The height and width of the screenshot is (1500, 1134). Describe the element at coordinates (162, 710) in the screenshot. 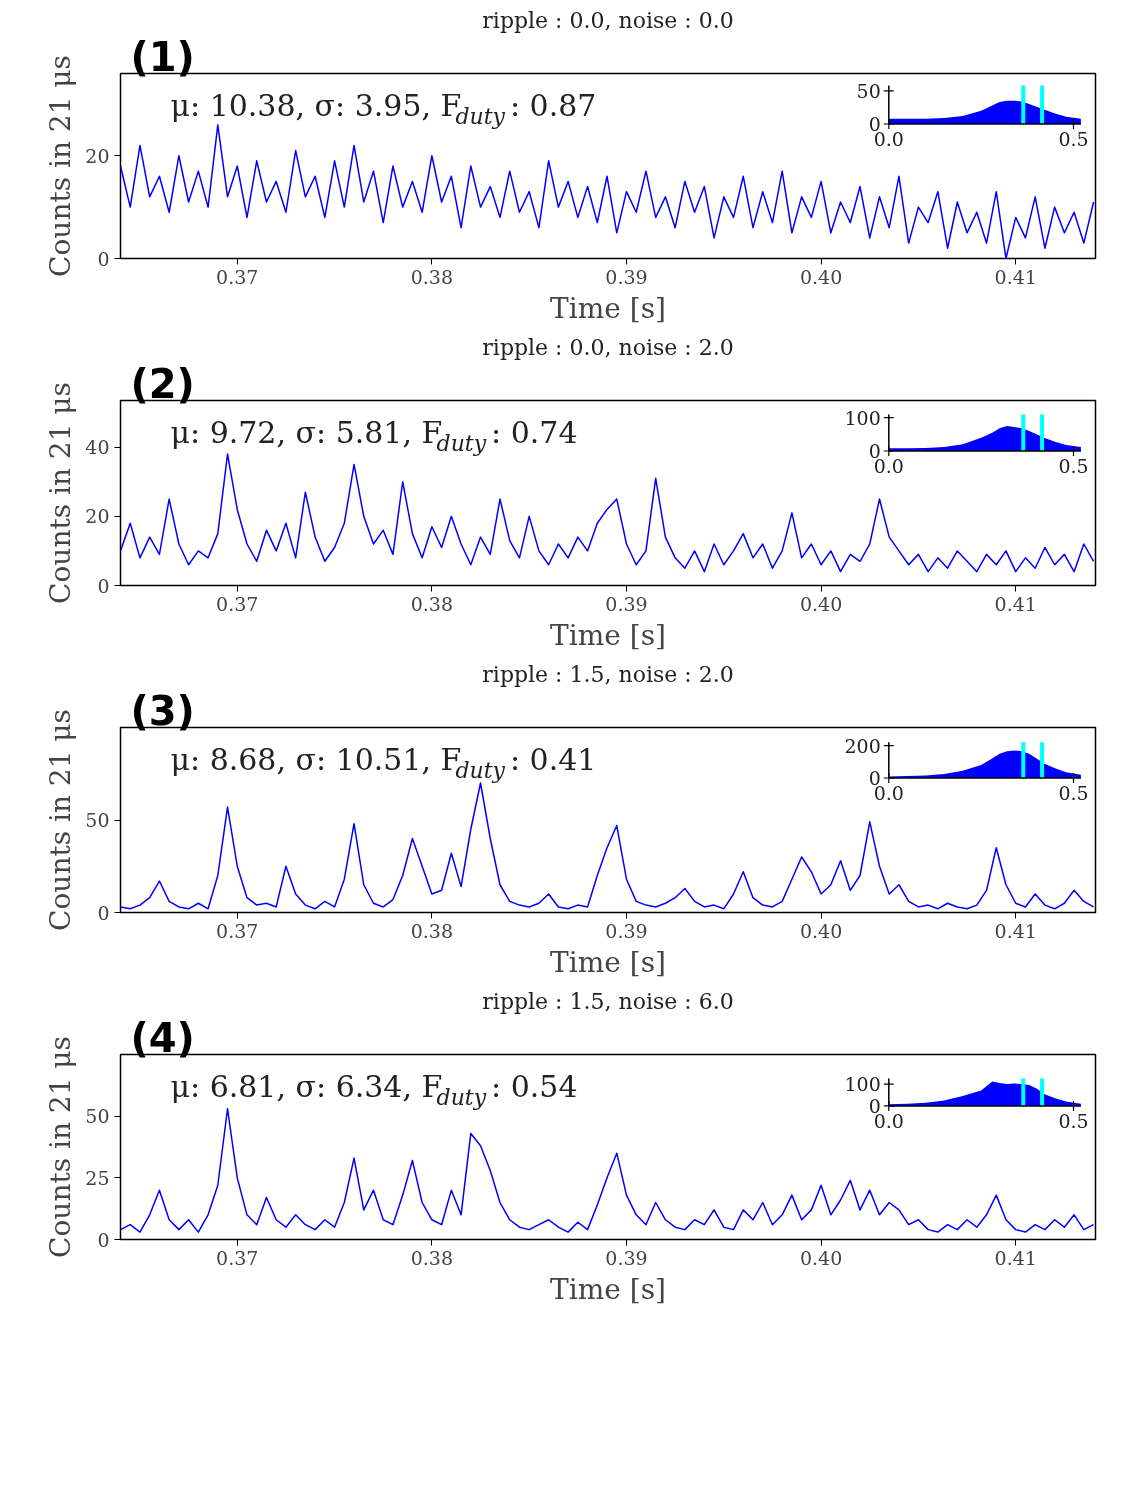

I see `annotation: (3)` at that location.